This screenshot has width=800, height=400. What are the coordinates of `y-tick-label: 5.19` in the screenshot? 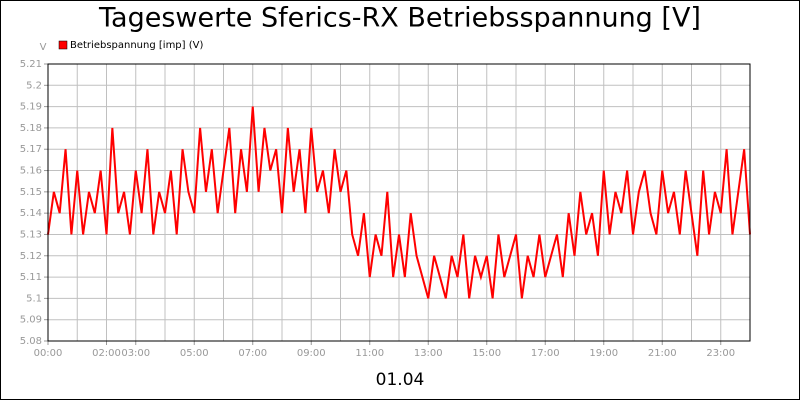 It's located at (31, 107).